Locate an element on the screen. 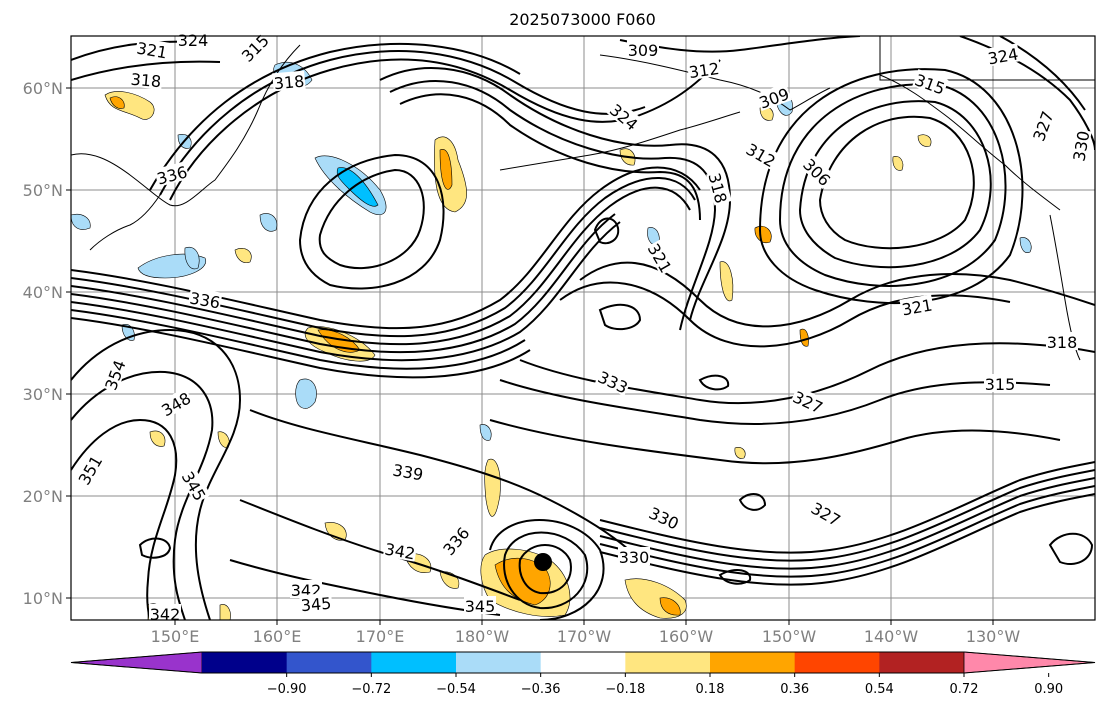  tropical-cyclone-center-marker is located at coordinates (543, 562).